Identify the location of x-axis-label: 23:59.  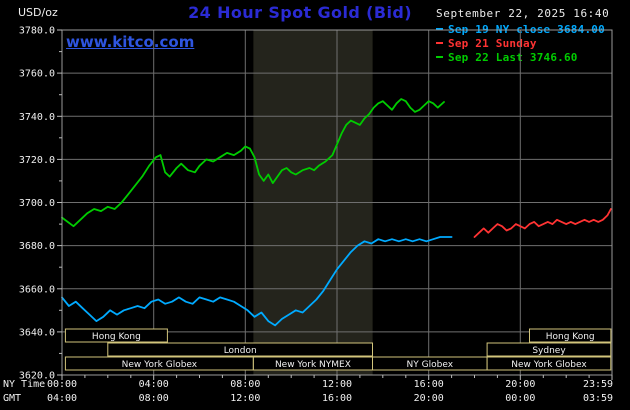
(598, 384).